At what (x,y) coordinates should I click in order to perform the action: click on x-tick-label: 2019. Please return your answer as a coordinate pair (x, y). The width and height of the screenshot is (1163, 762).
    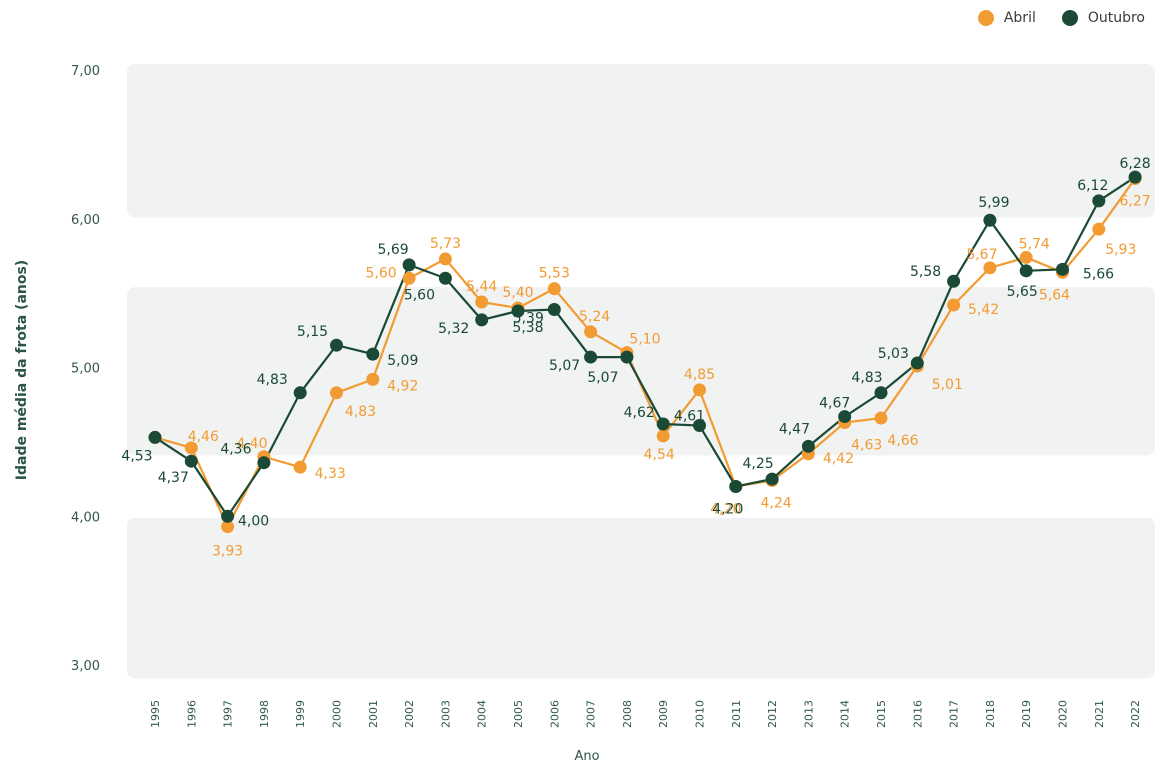
    Looking at the image, I should click on (1026, 714).